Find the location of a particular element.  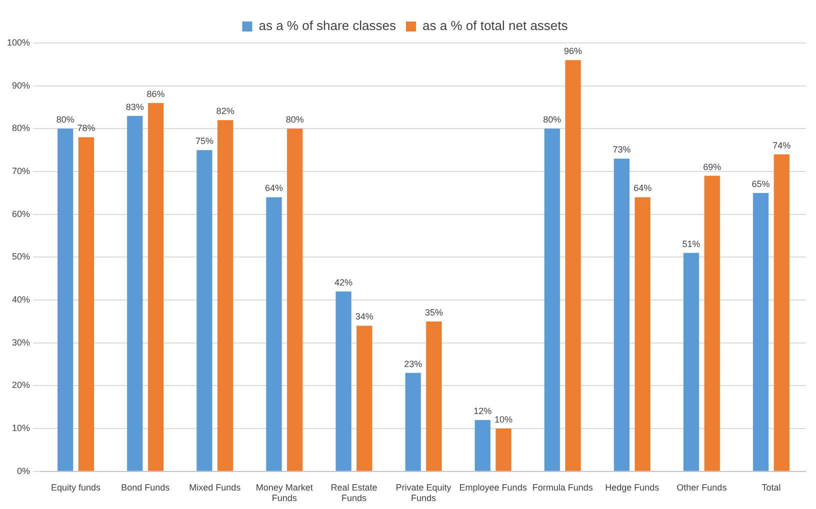

data-label: 83% is located at coordinates (135, 107).